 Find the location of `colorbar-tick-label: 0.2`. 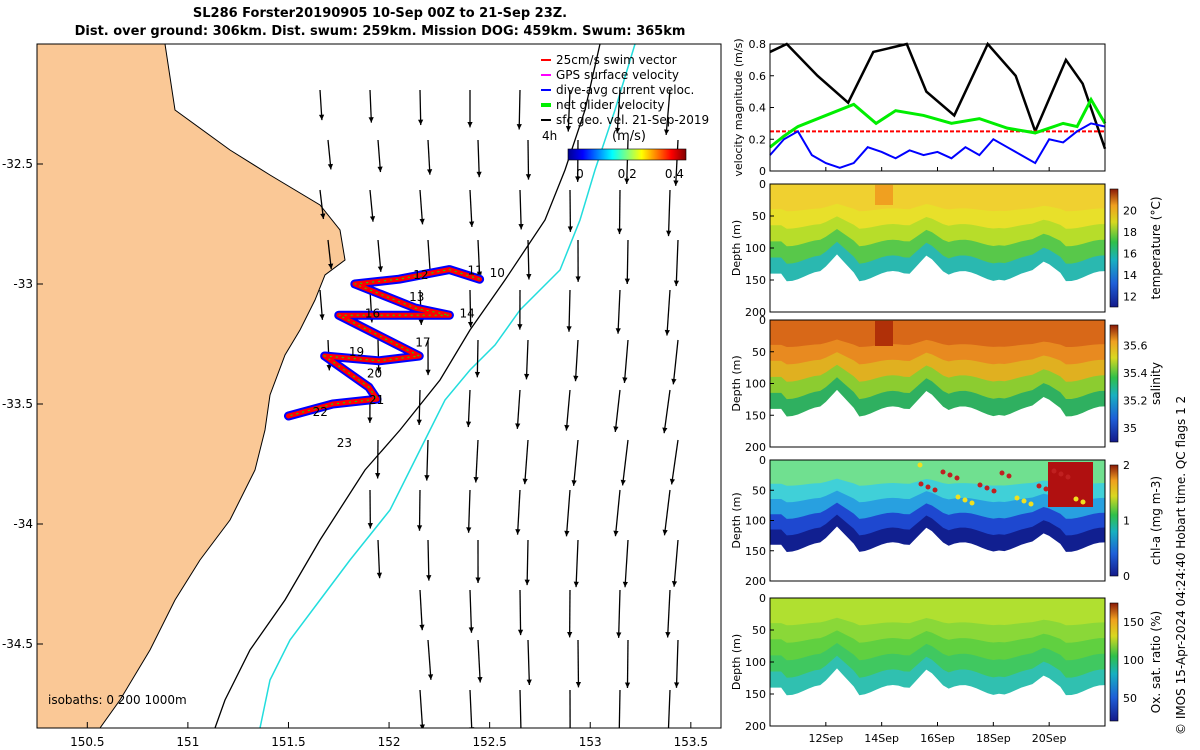

colorbar-tick-label: 0.2 is located at coordinates (627, 174).